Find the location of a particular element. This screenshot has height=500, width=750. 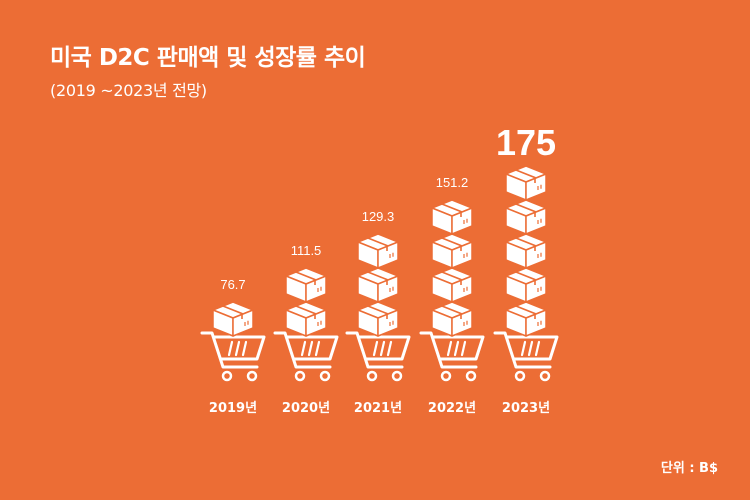

value-label: 111.5 is located at coordinates (306, 250).